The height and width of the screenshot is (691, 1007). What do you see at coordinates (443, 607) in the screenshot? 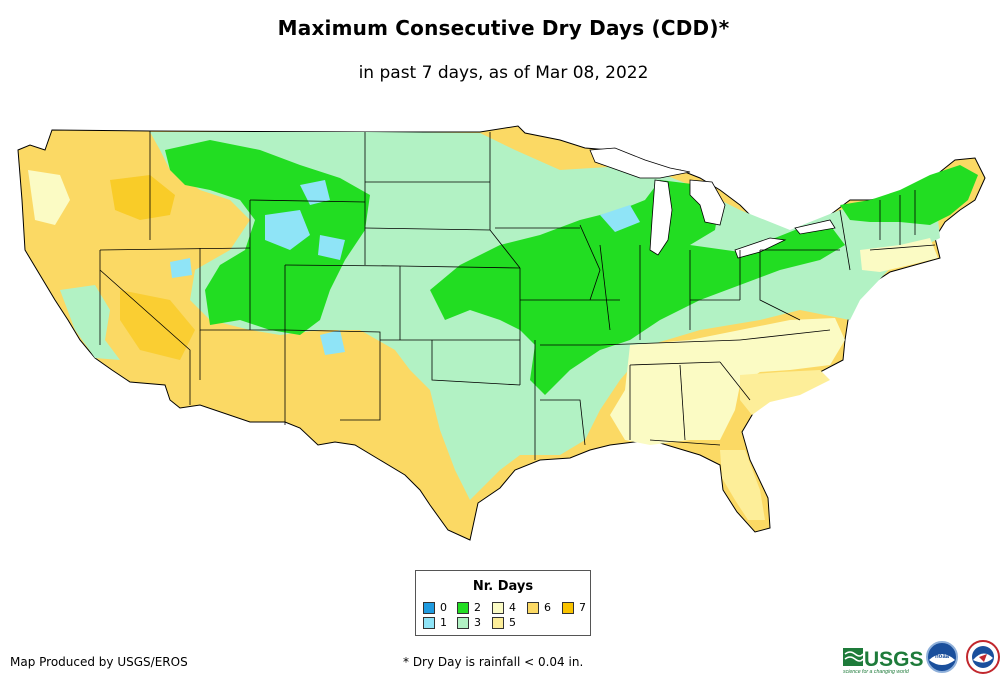
I see `legend-label: 0` at bounding box center [443, 607].